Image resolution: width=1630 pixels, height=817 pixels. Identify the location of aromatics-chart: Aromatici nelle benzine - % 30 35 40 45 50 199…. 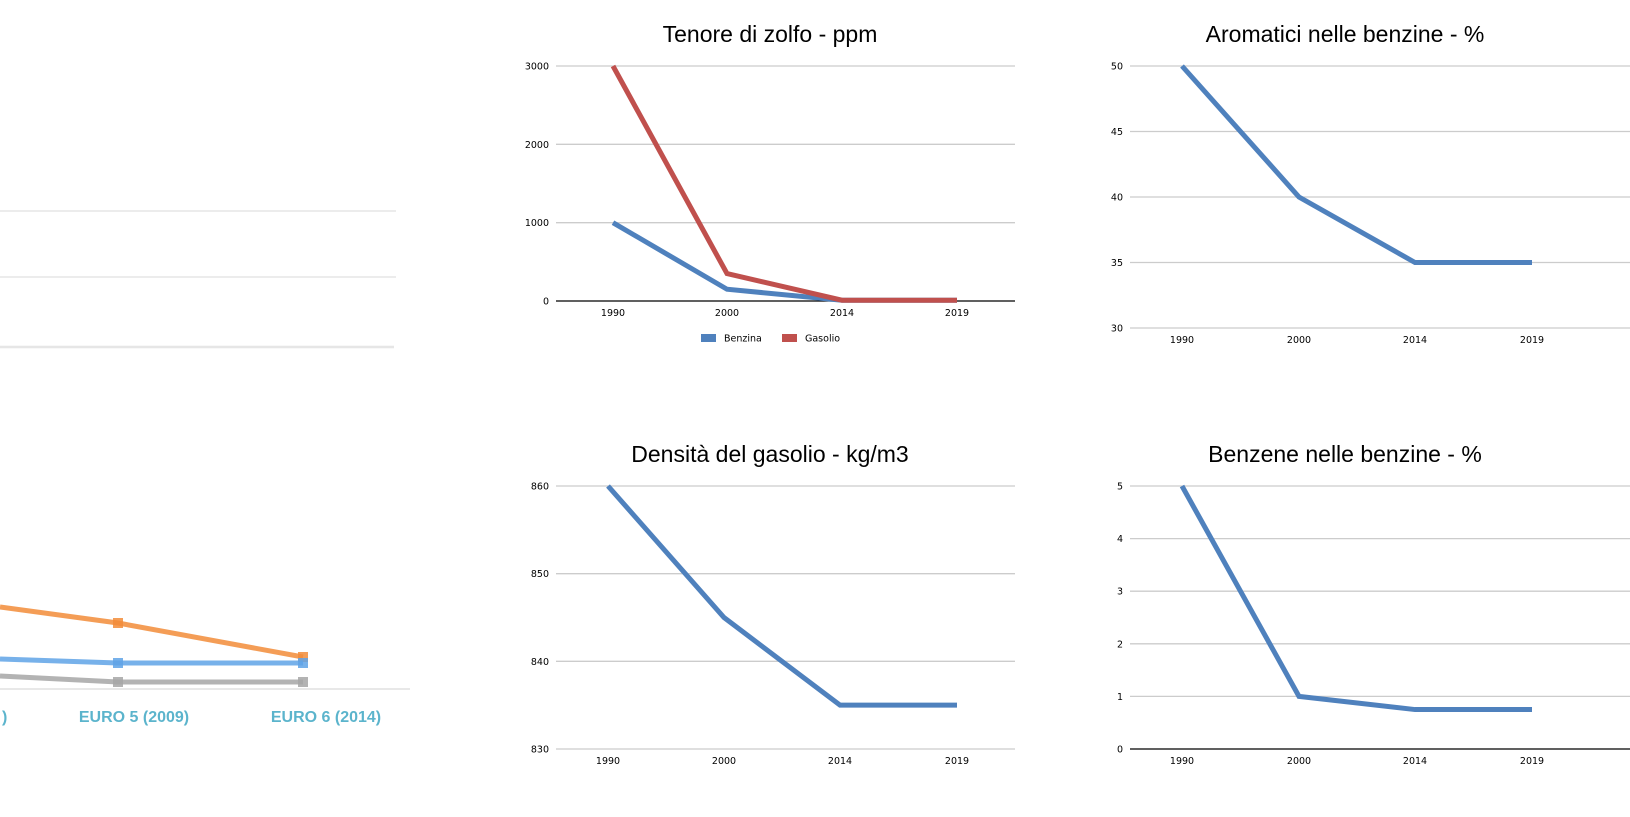
(1370, 183).